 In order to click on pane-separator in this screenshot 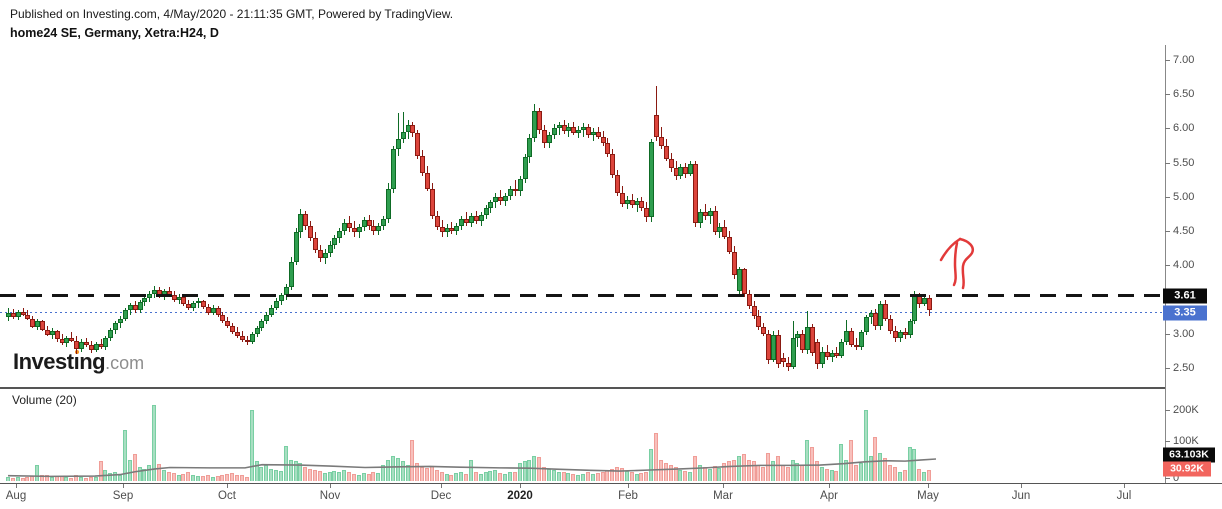, I will do `click(582, 388)`.